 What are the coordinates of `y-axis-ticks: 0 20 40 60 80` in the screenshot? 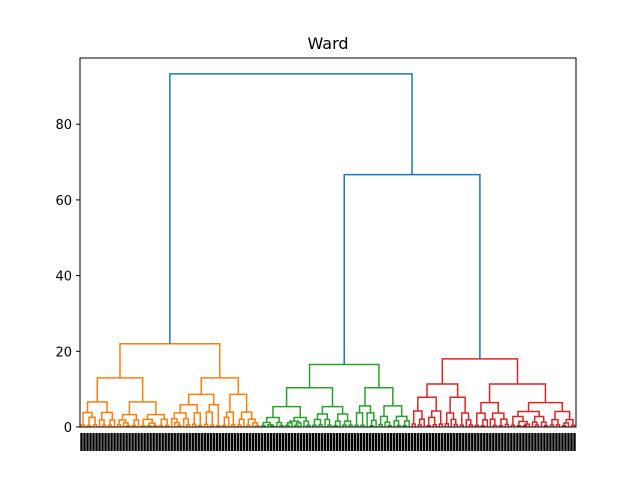 It's located at (67, 277).